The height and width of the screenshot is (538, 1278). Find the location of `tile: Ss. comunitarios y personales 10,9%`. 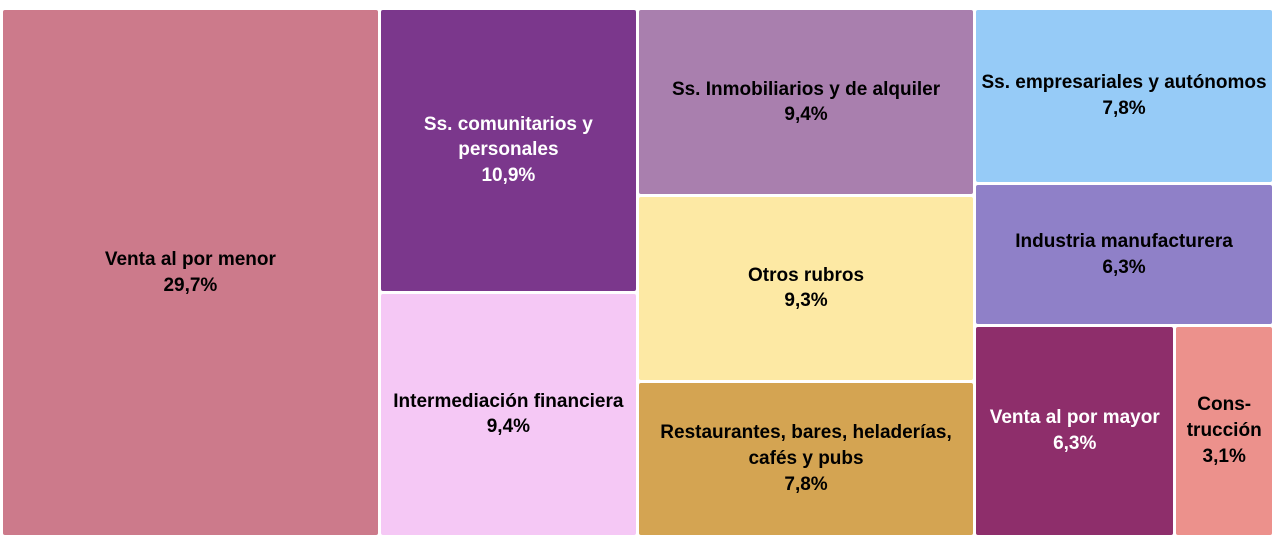

tile: Ss. comunitarios y personales 10,9% is located at coordinates (508, 150).